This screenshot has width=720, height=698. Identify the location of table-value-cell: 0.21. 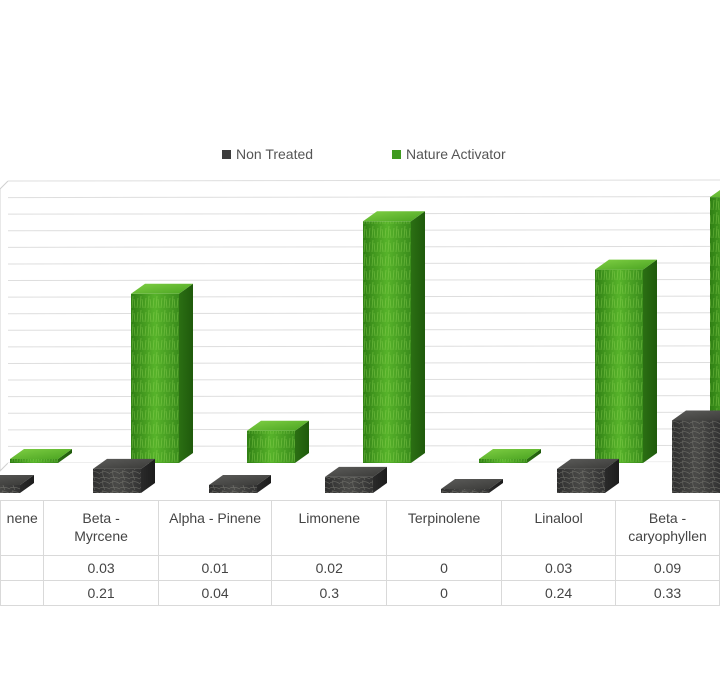
(101, 593).